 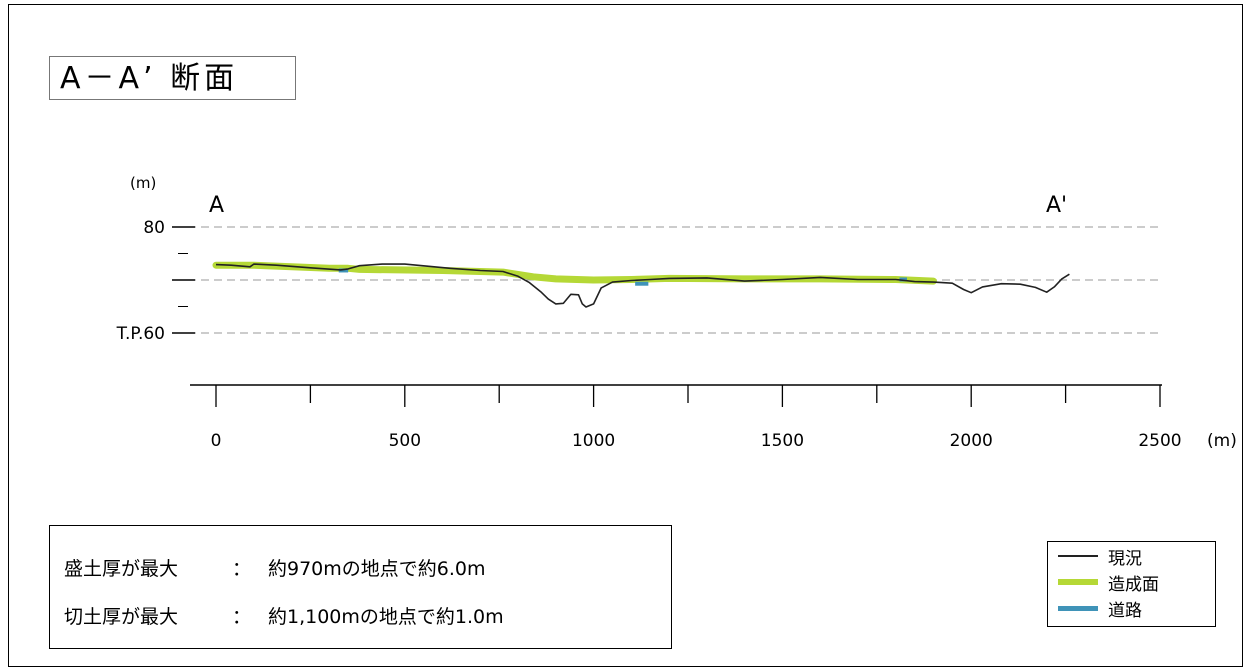 What do you see at coordinates (1078, 582) in the screenshot?
I see `legend-swatch-grading` at bounding box center [1078, 582].